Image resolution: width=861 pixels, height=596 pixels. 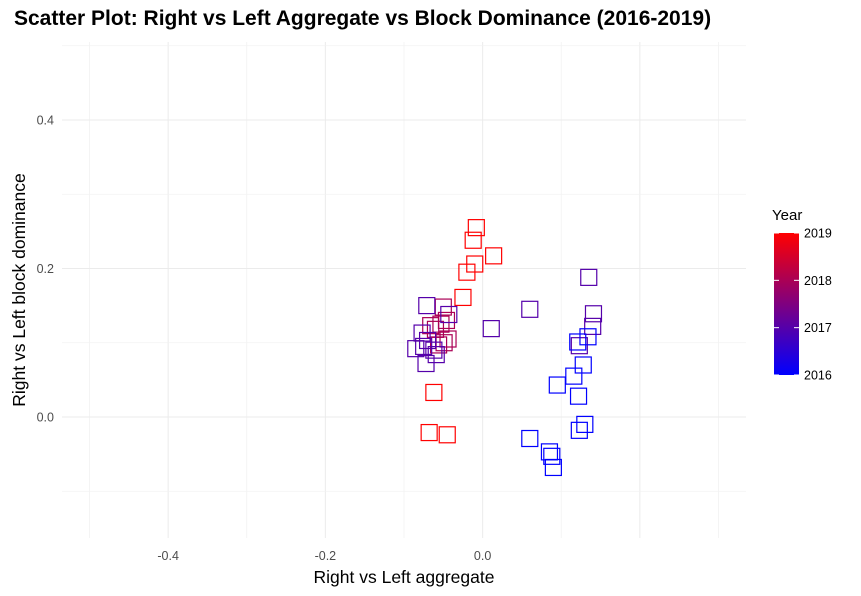 What do you see at coordinates (482, 556) in the screenshot?
I see `x-tick-label: 0.0` at bounding box center [482, 556].